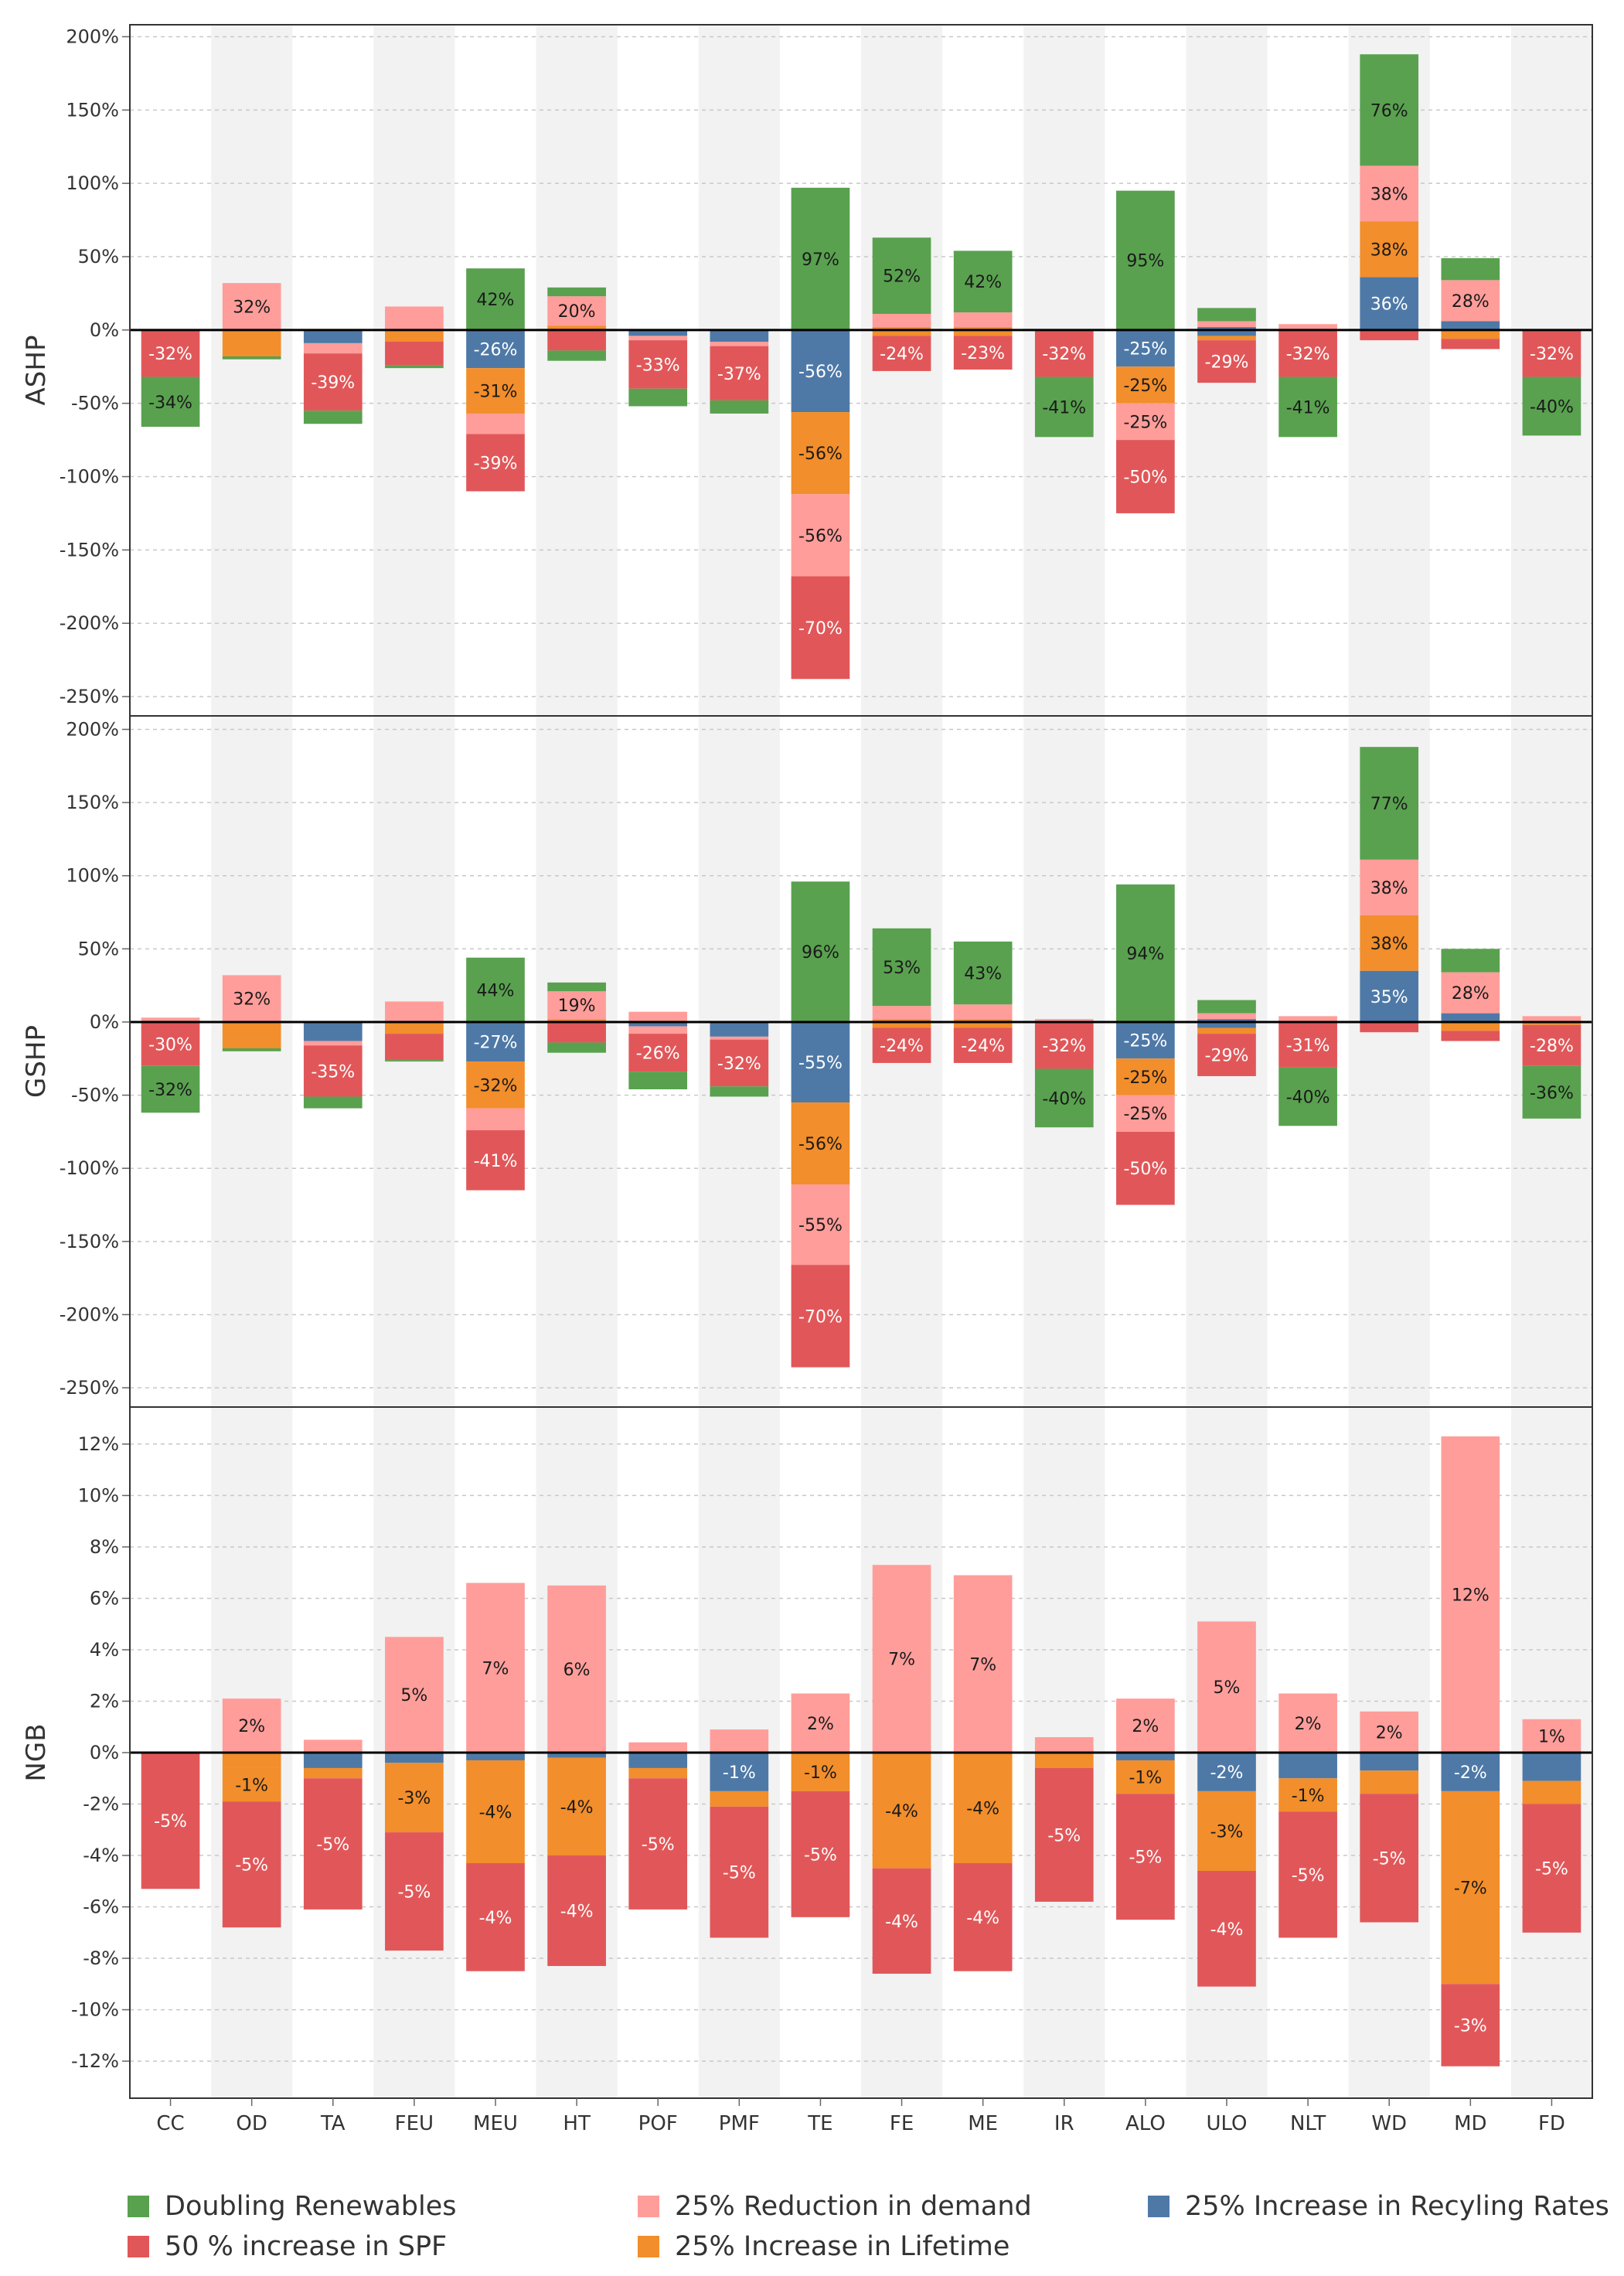 This screenshot has width=1624, height=2276. Describe the element at coordinates (99, 949) in the screenshot. I see `y-tick-label: 50%` at that location.